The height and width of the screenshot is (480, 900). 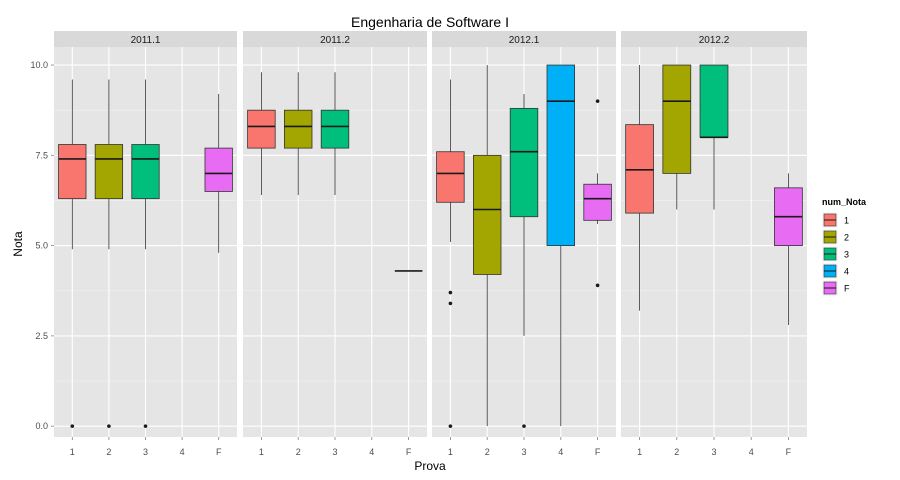 I want to click on box-2011.1-F, so click(x=218, y=173).